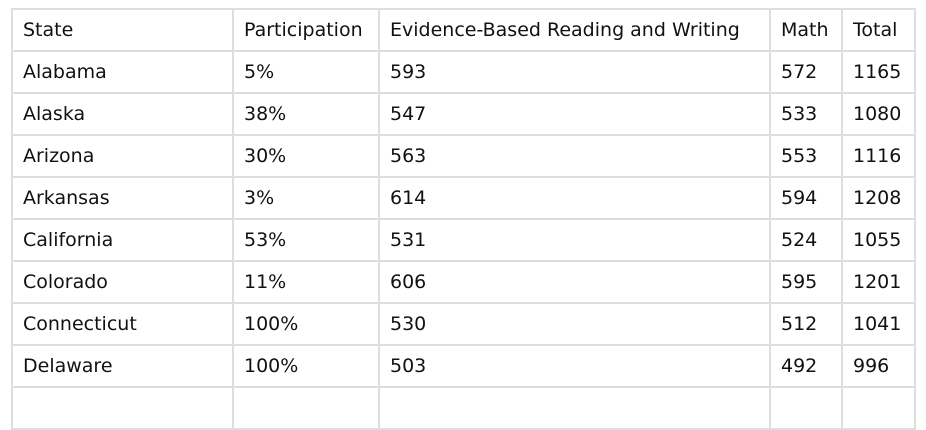 The image size is (926, 430). Describe the element at coordinates (574, 240) in the screenshot. I see `cell-ebrw: 531` at that location.